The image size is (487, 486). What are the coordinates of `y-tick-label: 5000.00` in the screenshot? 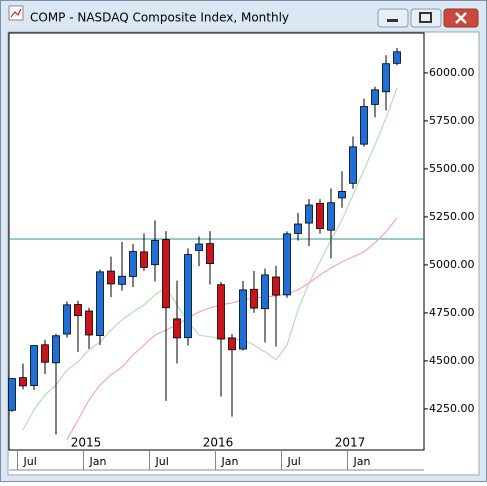 It's located at (452, 264).